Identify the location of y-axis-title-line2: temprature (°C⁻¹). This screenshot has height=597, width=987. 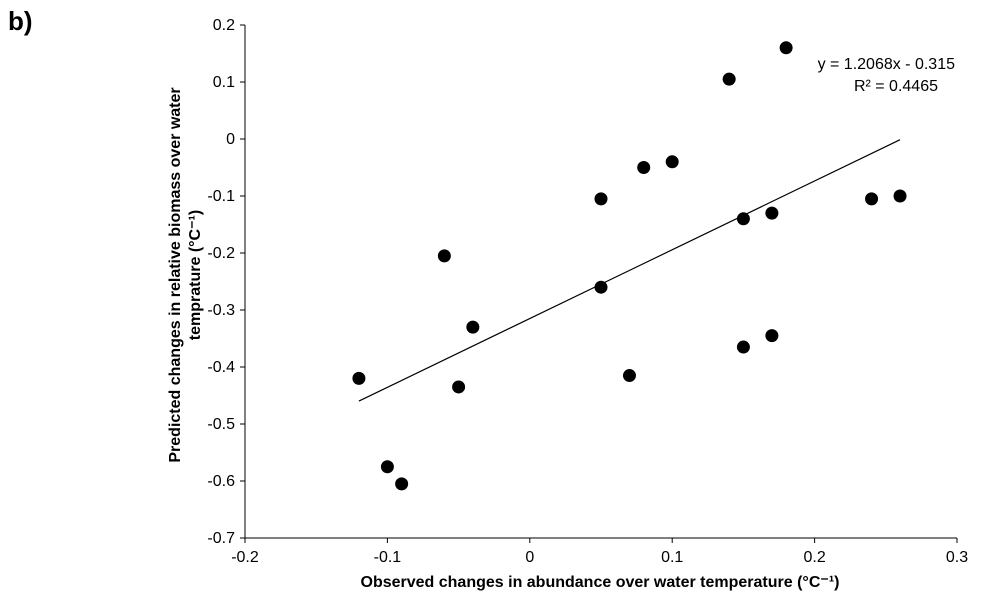
(195, 275).